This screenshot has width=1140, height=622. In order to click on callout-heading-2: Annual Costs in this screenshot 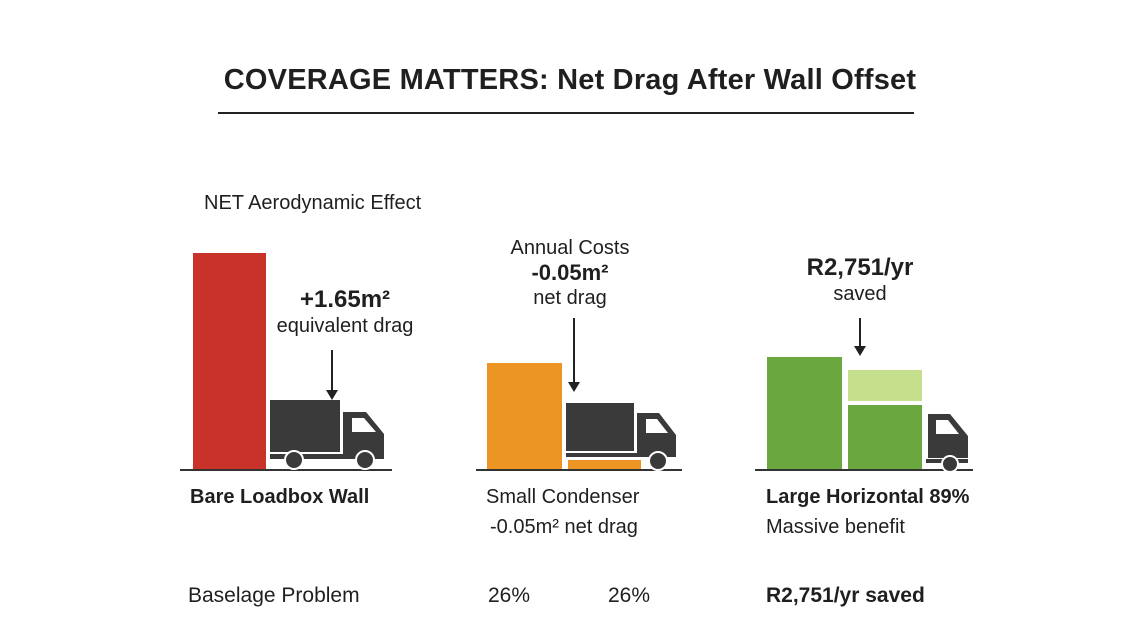, I will do `click(570, 248)`.